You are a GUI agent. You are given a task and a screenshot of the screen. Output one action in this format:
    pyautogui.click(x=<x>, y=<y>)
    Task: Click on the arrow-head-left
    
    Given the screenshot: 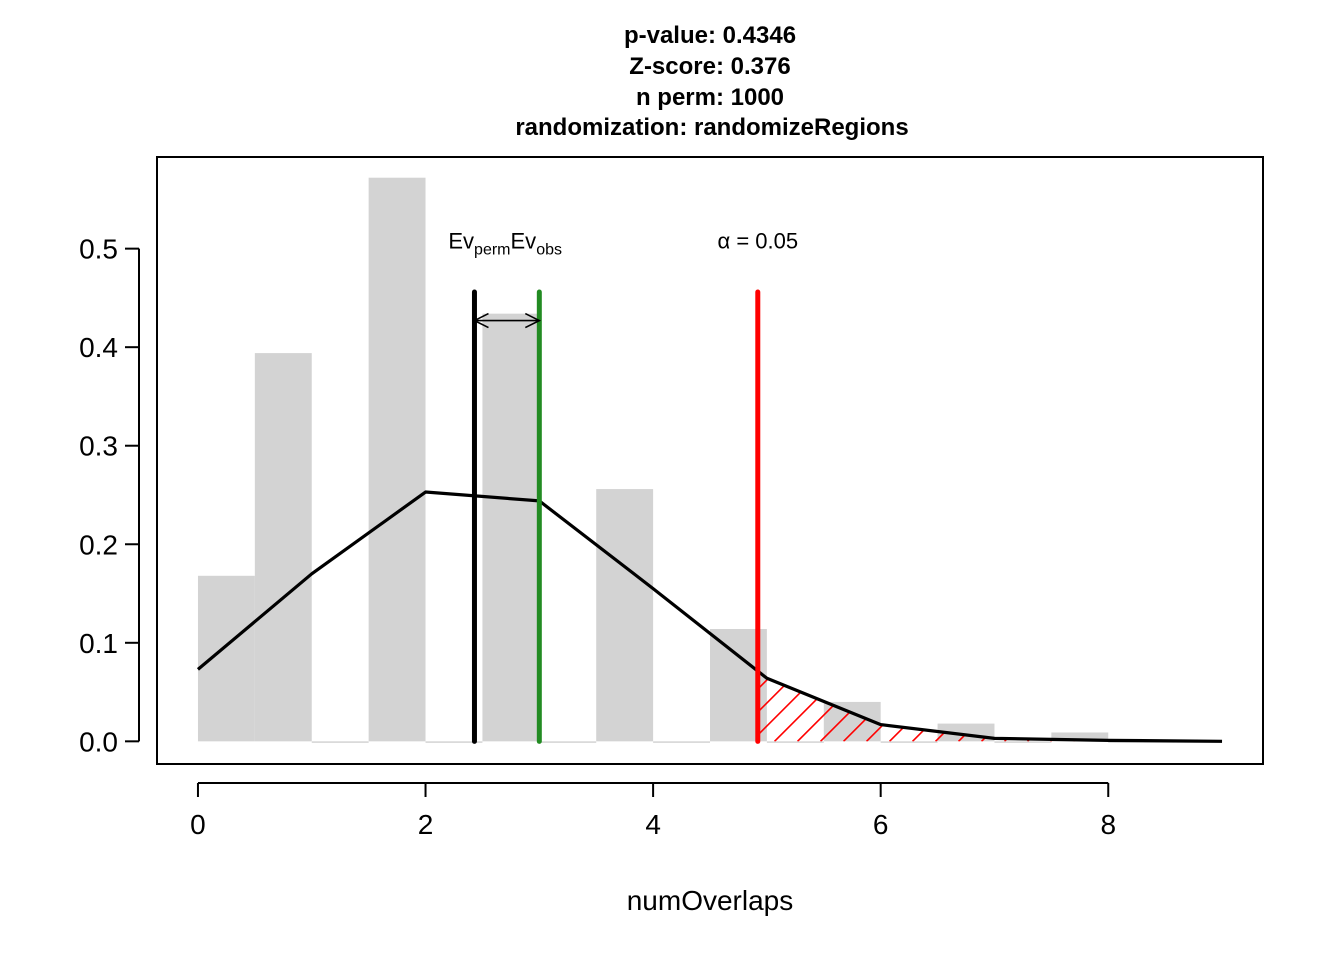 What is the action you would take?
    pyautogui.click(x=480, y=320)
    